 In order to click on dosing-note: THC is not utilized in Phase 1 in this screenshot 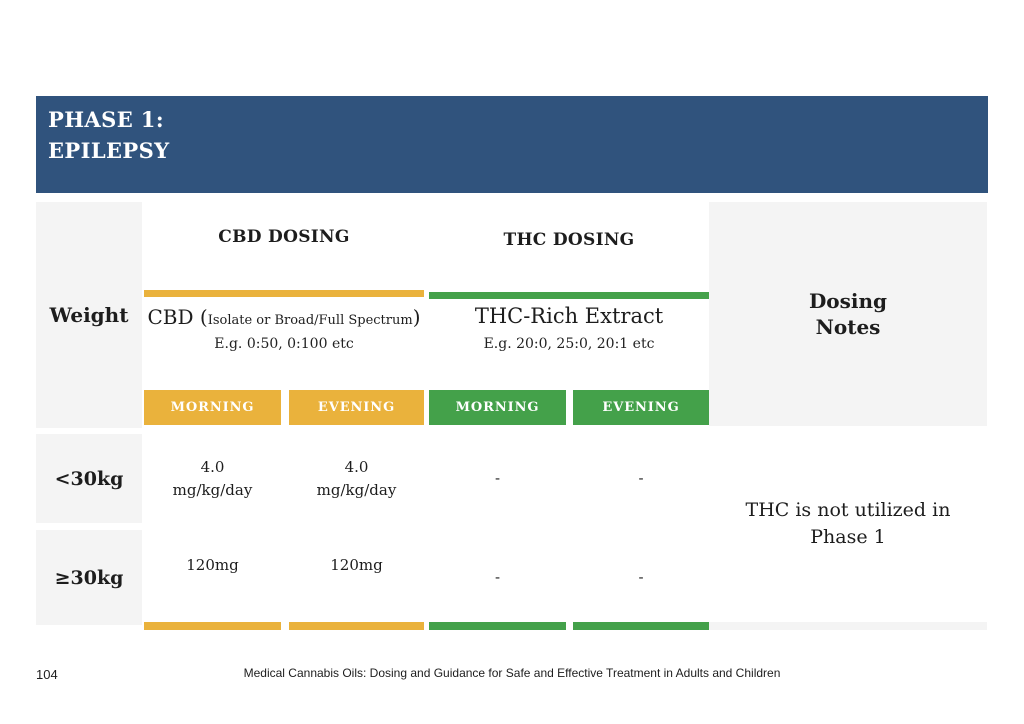, I will do `click(848, 524)`.